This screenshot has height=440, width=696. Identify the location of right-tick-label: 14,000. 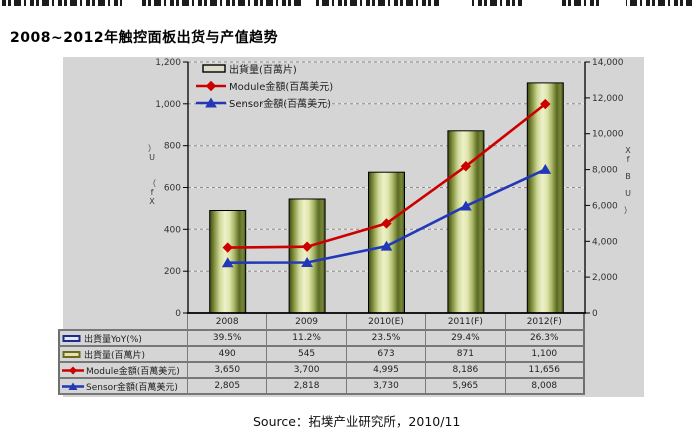
(608, 63).